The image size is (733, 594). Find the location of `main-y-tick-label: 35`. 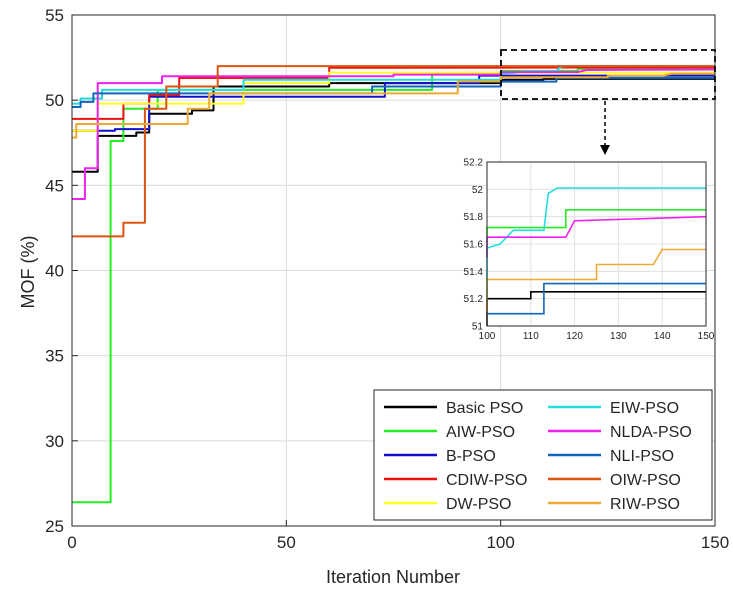

main-y-tick-label: 35 is located at coordinates (54, 356).